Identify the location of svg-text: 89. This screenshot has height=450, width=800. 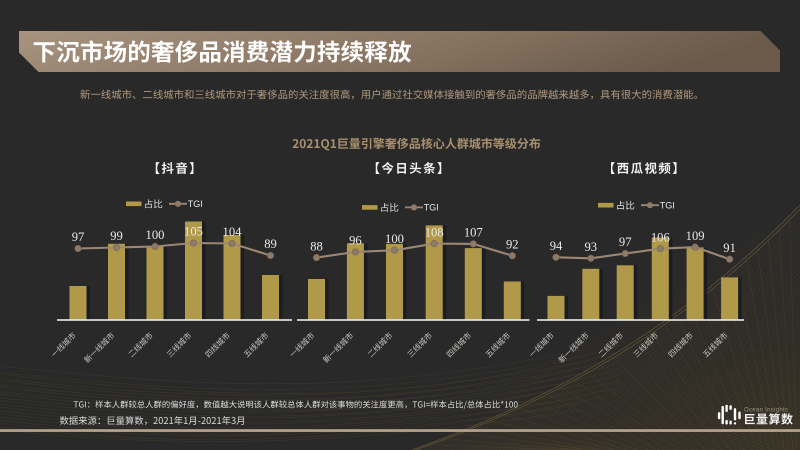
(270, 244).